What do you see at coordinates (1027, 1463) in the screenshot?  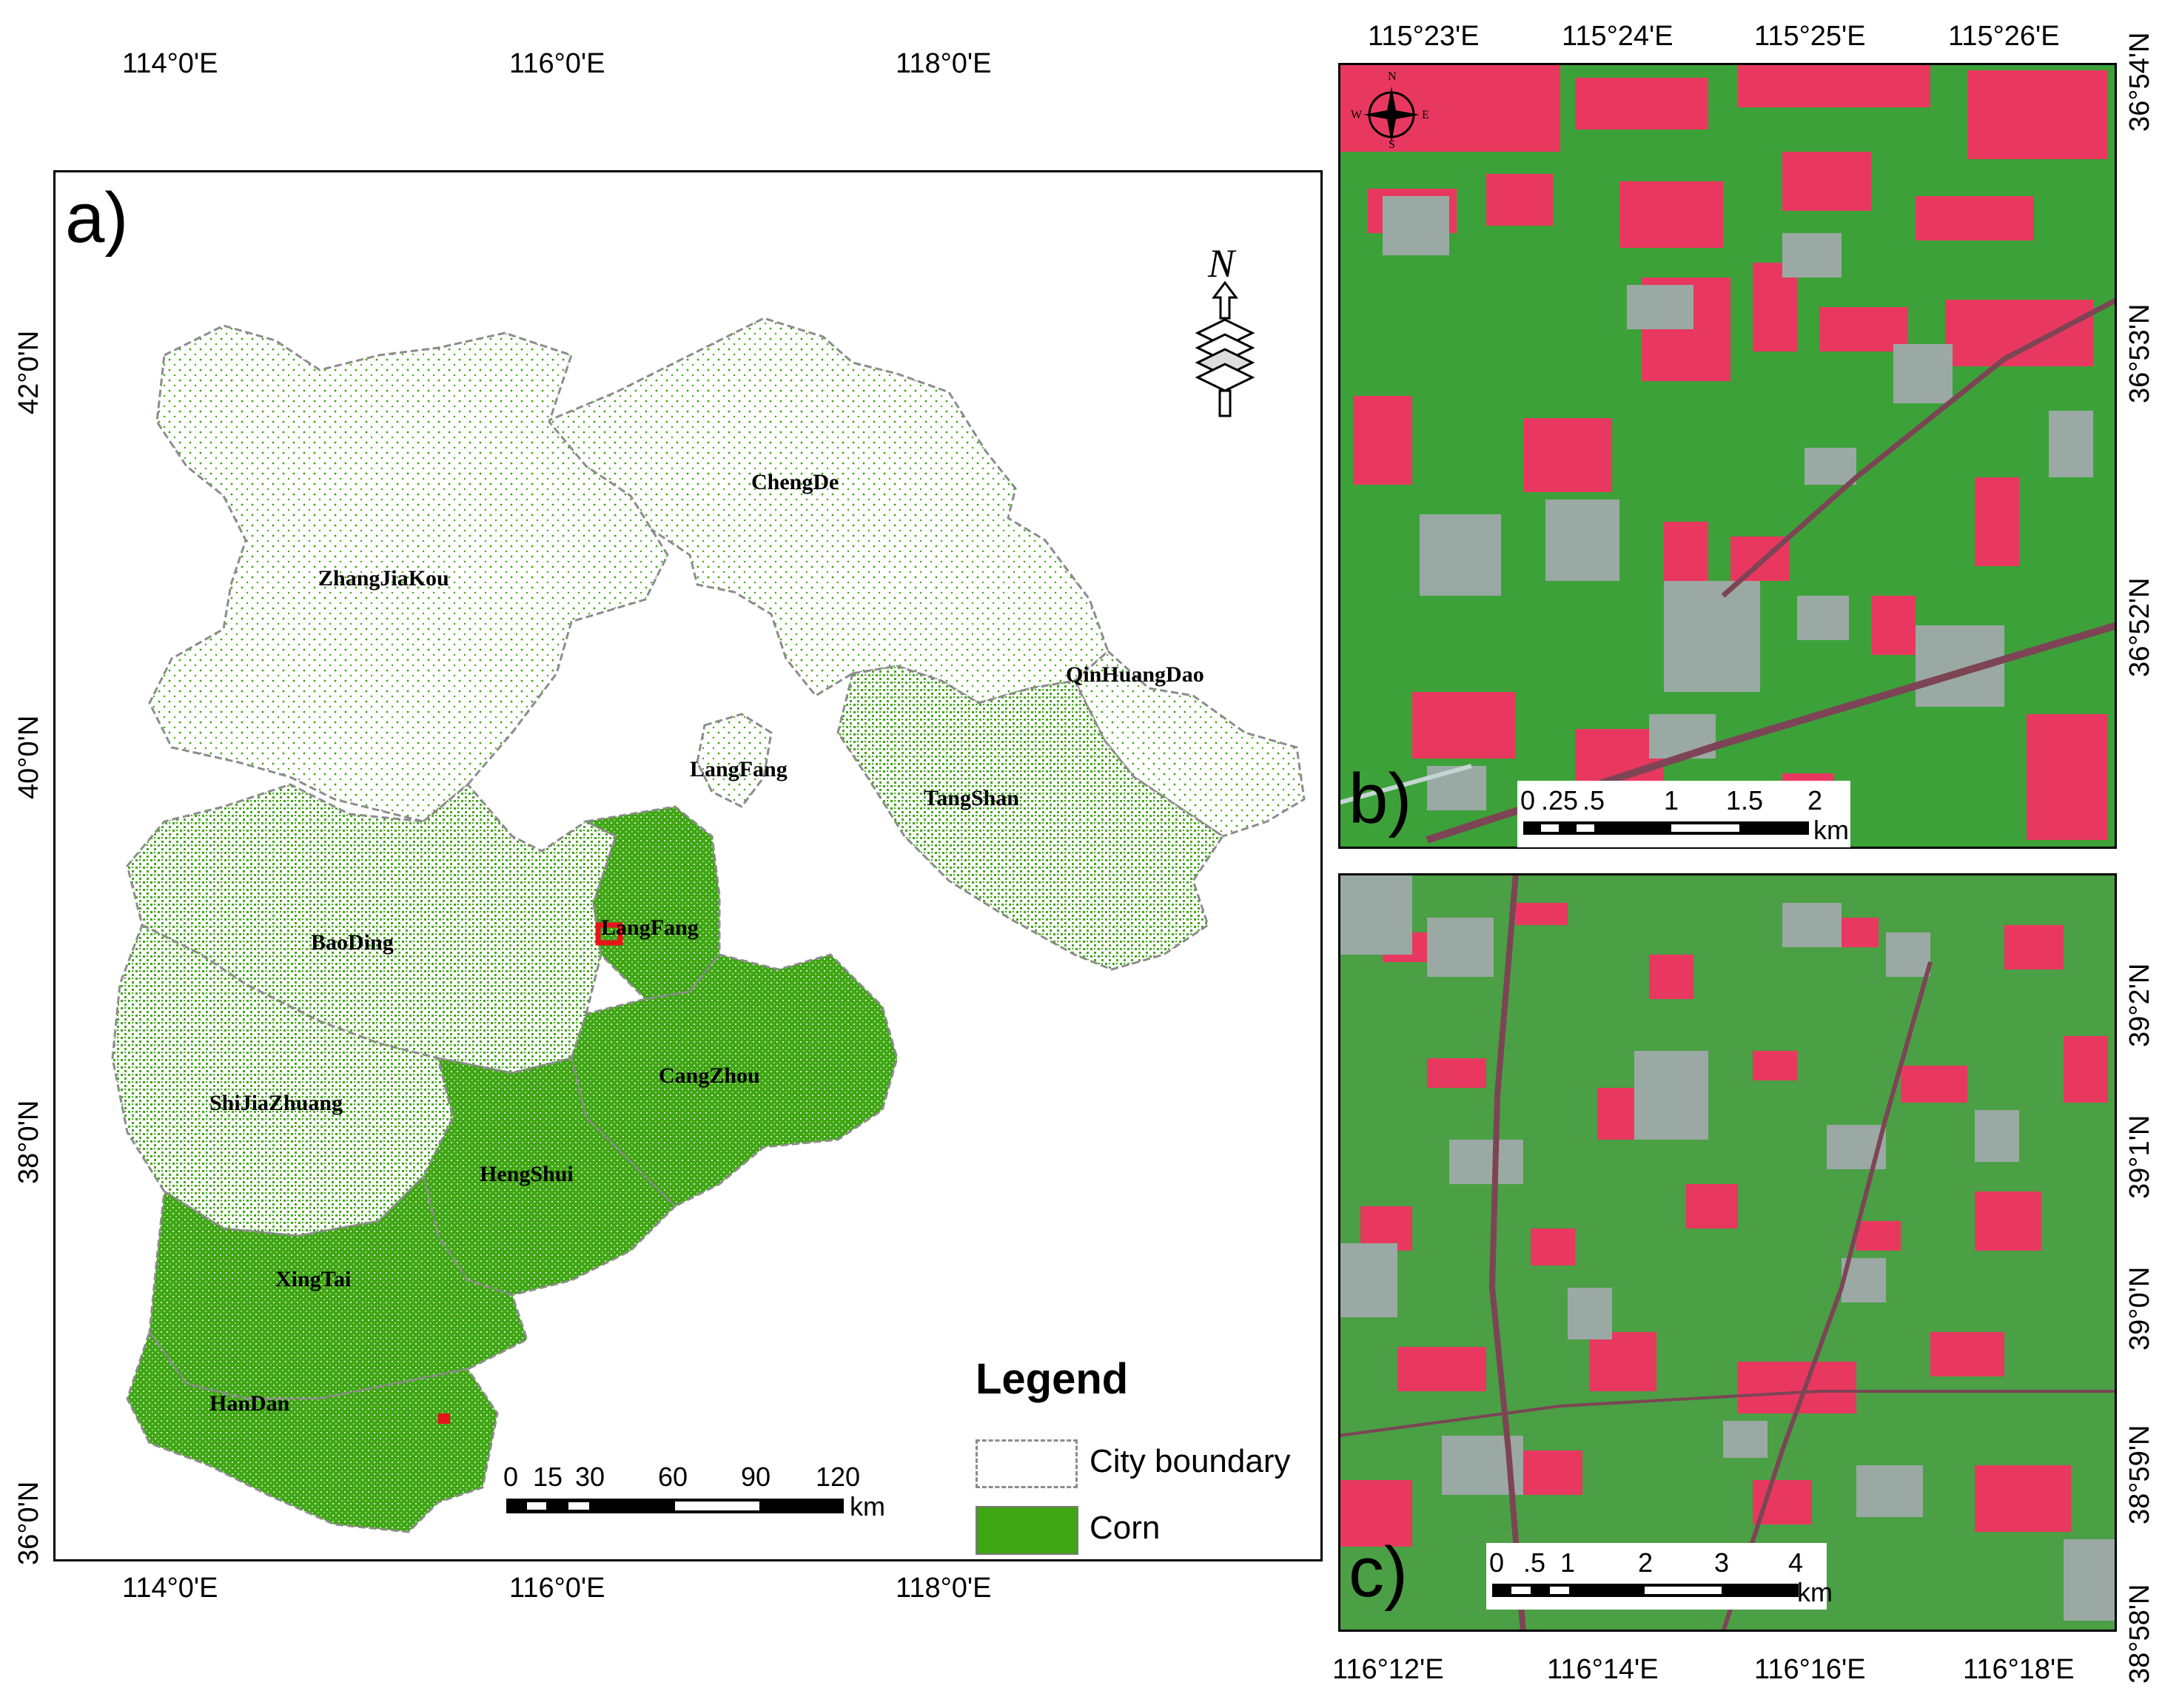 I see `legend-swatch-city-boundary` at bounding box center [1027, 1463].